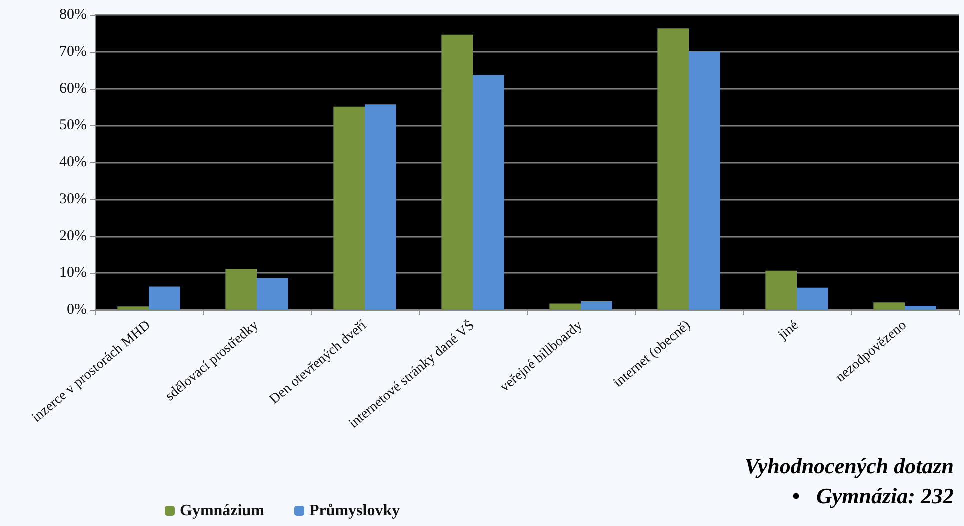  What do you see at coordinates (77, 310) in the screenshot?
I see `y-tick-label: 0%` at bounding box center [77, 310].